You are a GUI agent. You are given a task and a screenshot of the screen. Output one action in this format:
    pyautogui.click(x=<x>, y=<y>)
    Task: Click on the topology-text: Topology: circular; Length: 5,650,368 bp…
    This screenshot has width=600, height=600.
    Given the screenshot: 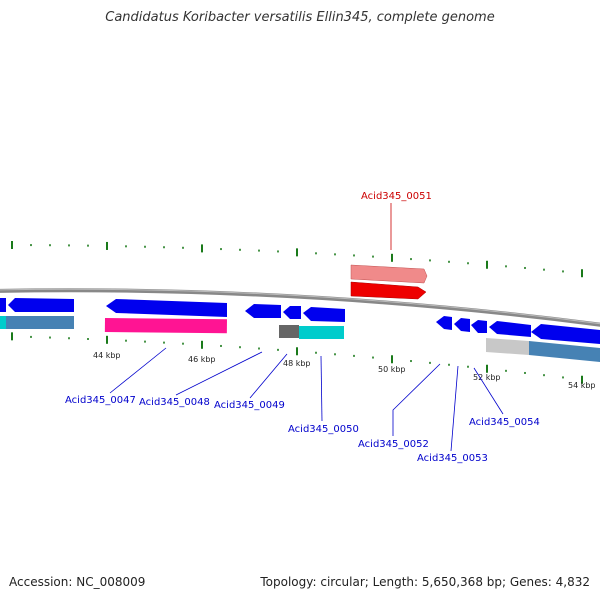 What is the action you would take?
    pyautogui.click(x=425, y=582)
    